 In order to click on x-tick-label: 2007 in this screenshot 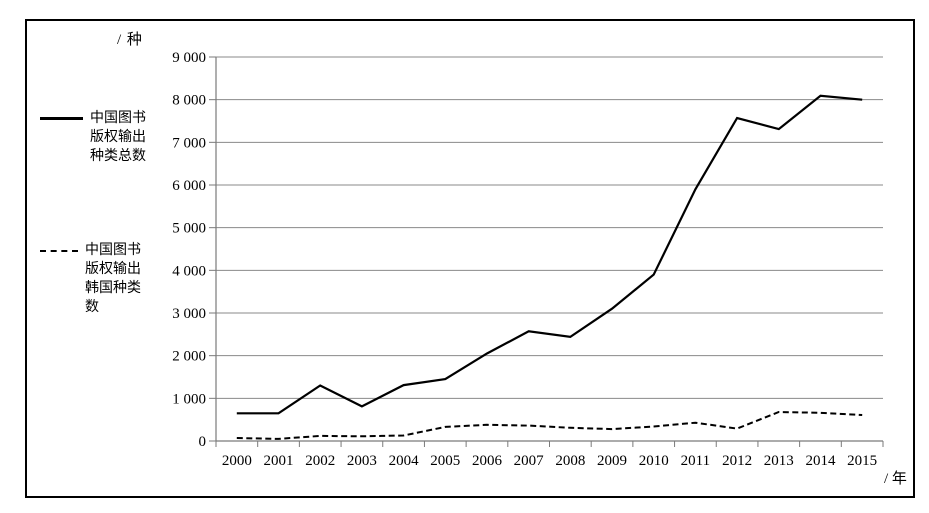, I will do `click(529, 461)`.